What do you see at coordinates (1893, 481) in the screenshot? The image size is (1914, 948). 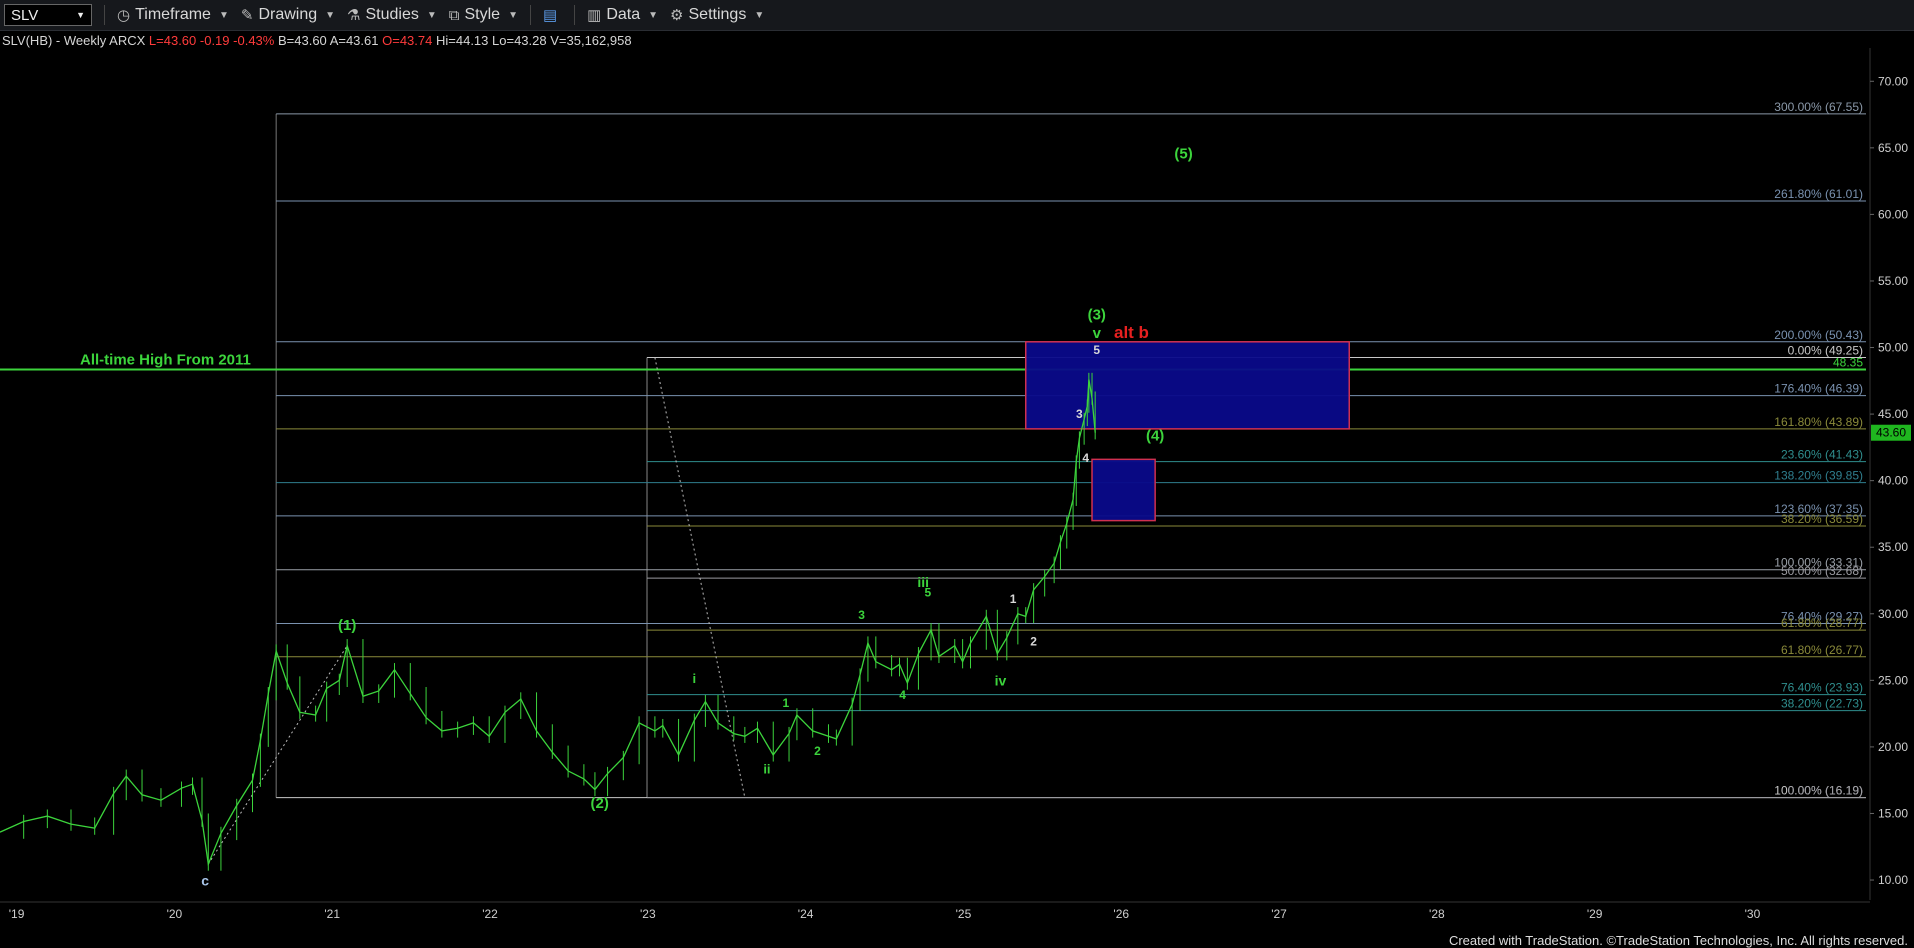 I see `y-tick-label: 40.00` at bounding box center [1893, 481].